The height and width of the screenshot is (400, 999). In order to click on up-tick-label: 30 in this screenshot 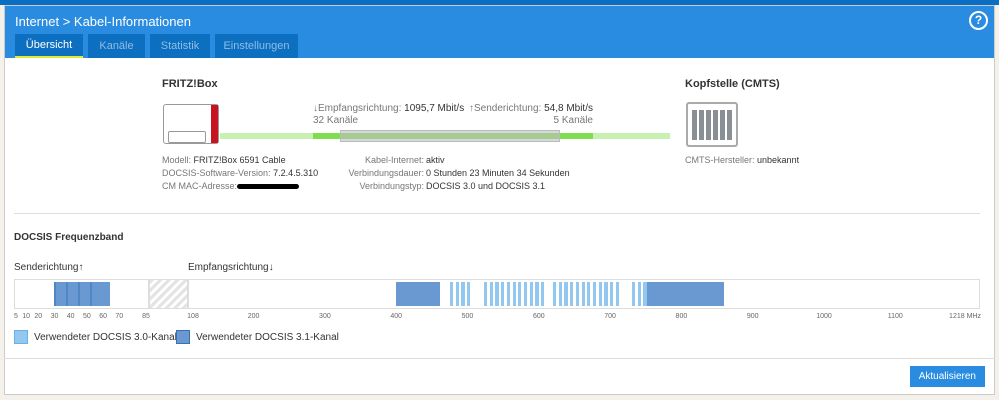, I will do `click(54, 316)`.